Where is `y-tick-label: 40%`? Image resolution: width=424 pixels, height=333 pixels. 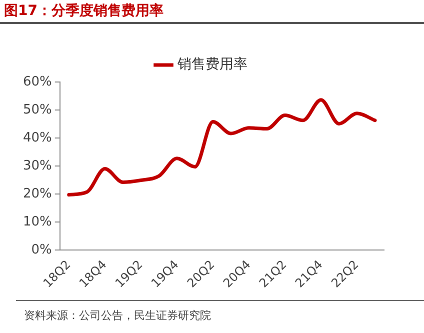 y-tick-label: 40% is located at coordinates (37, 138).